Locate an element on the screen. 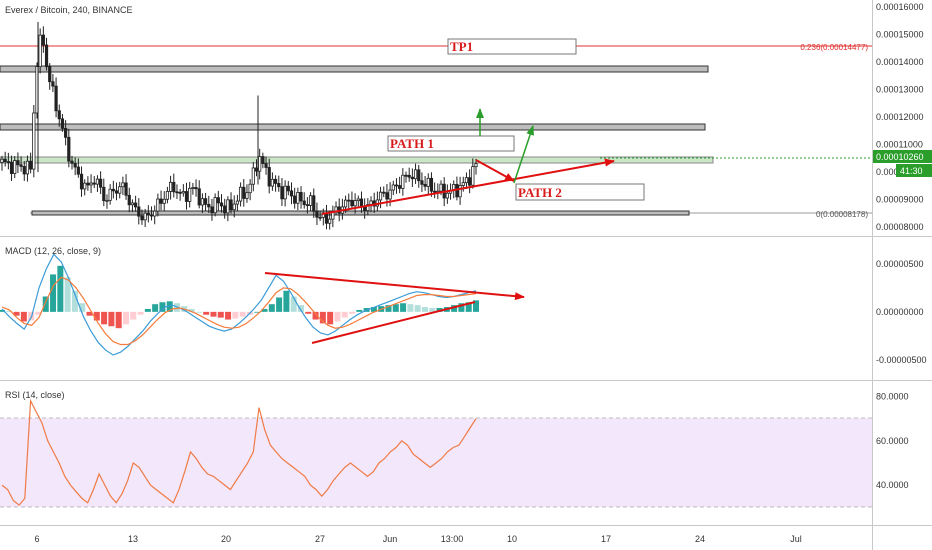 The height and width of the screenshot is (550, 932). time-axis: 6 13 20 27 Jun 13:00 10 17 24 Jul is located at coordinates (417, 539).